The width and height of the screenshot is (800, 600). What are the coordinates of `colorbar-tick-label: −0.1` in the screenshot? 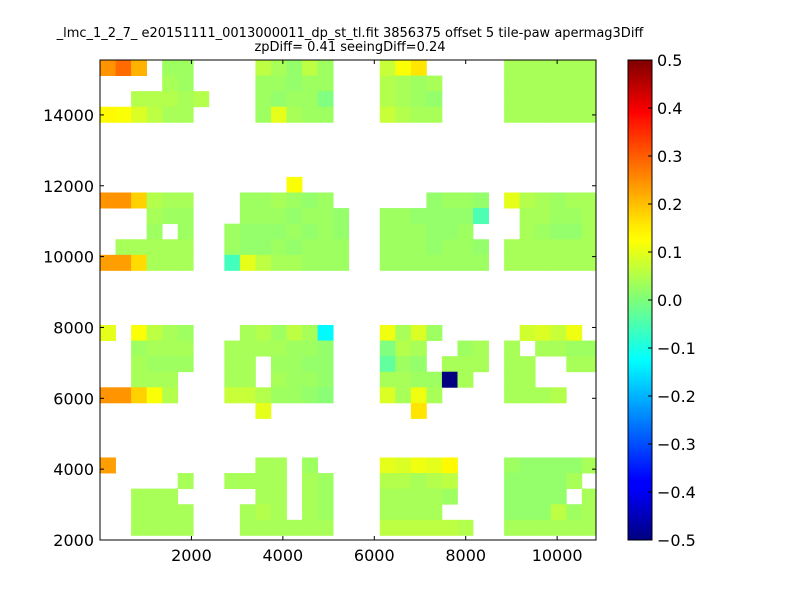 It's located at (676, 348).